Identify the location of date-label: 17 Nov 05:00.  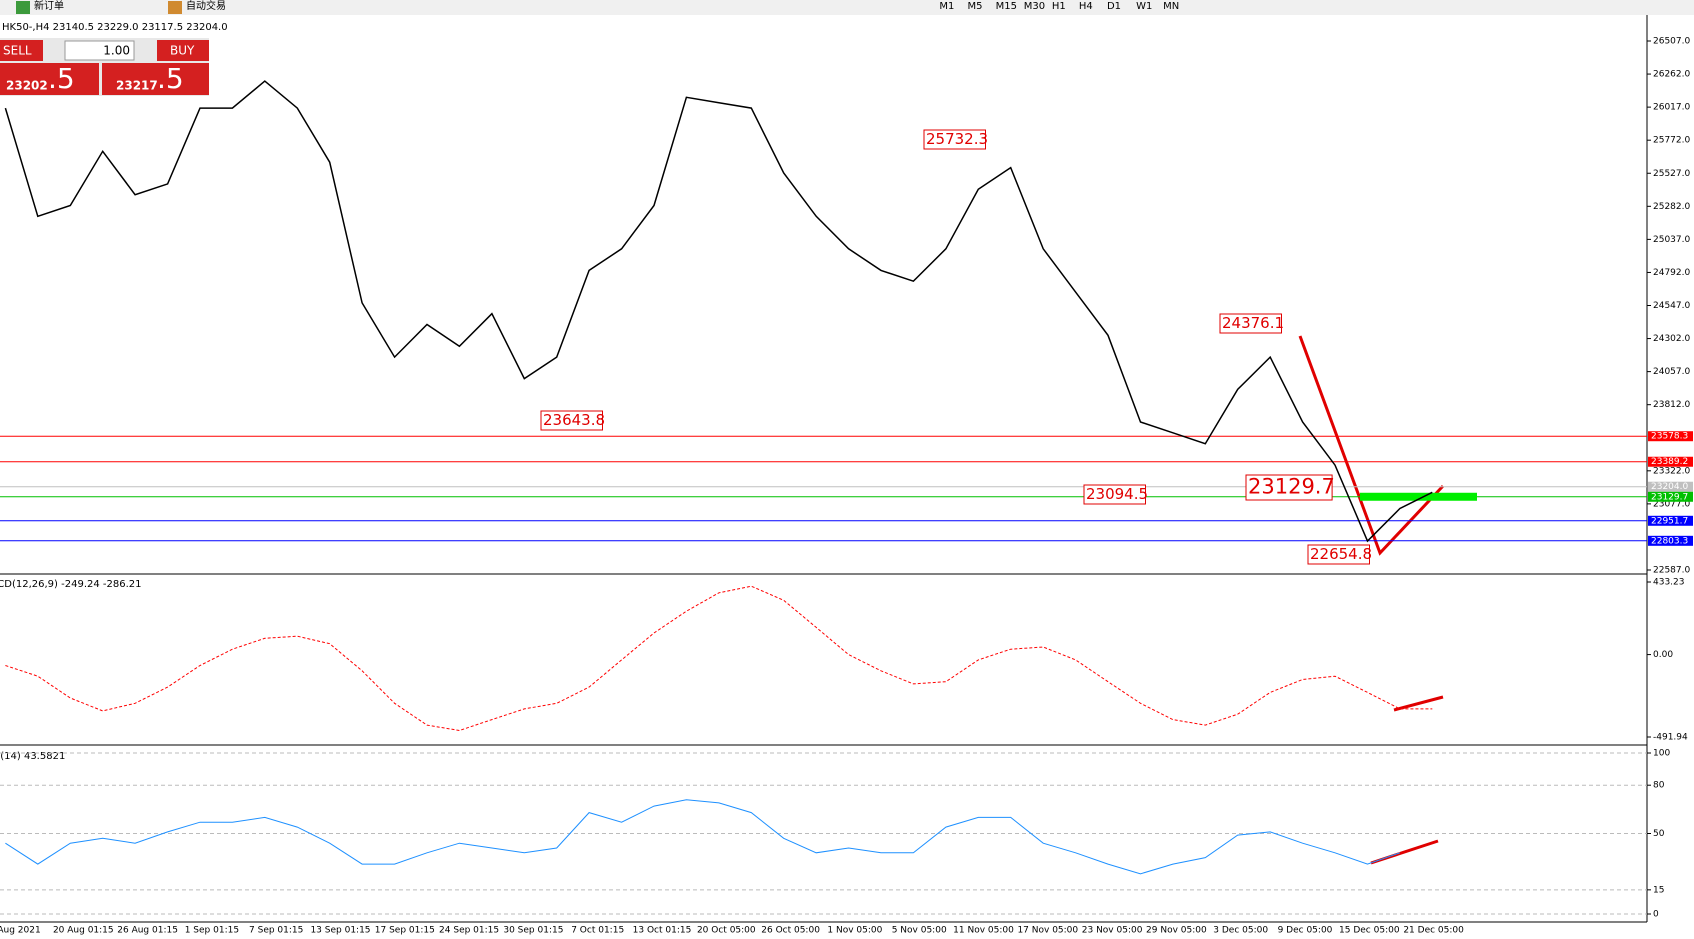
(1047, 931).